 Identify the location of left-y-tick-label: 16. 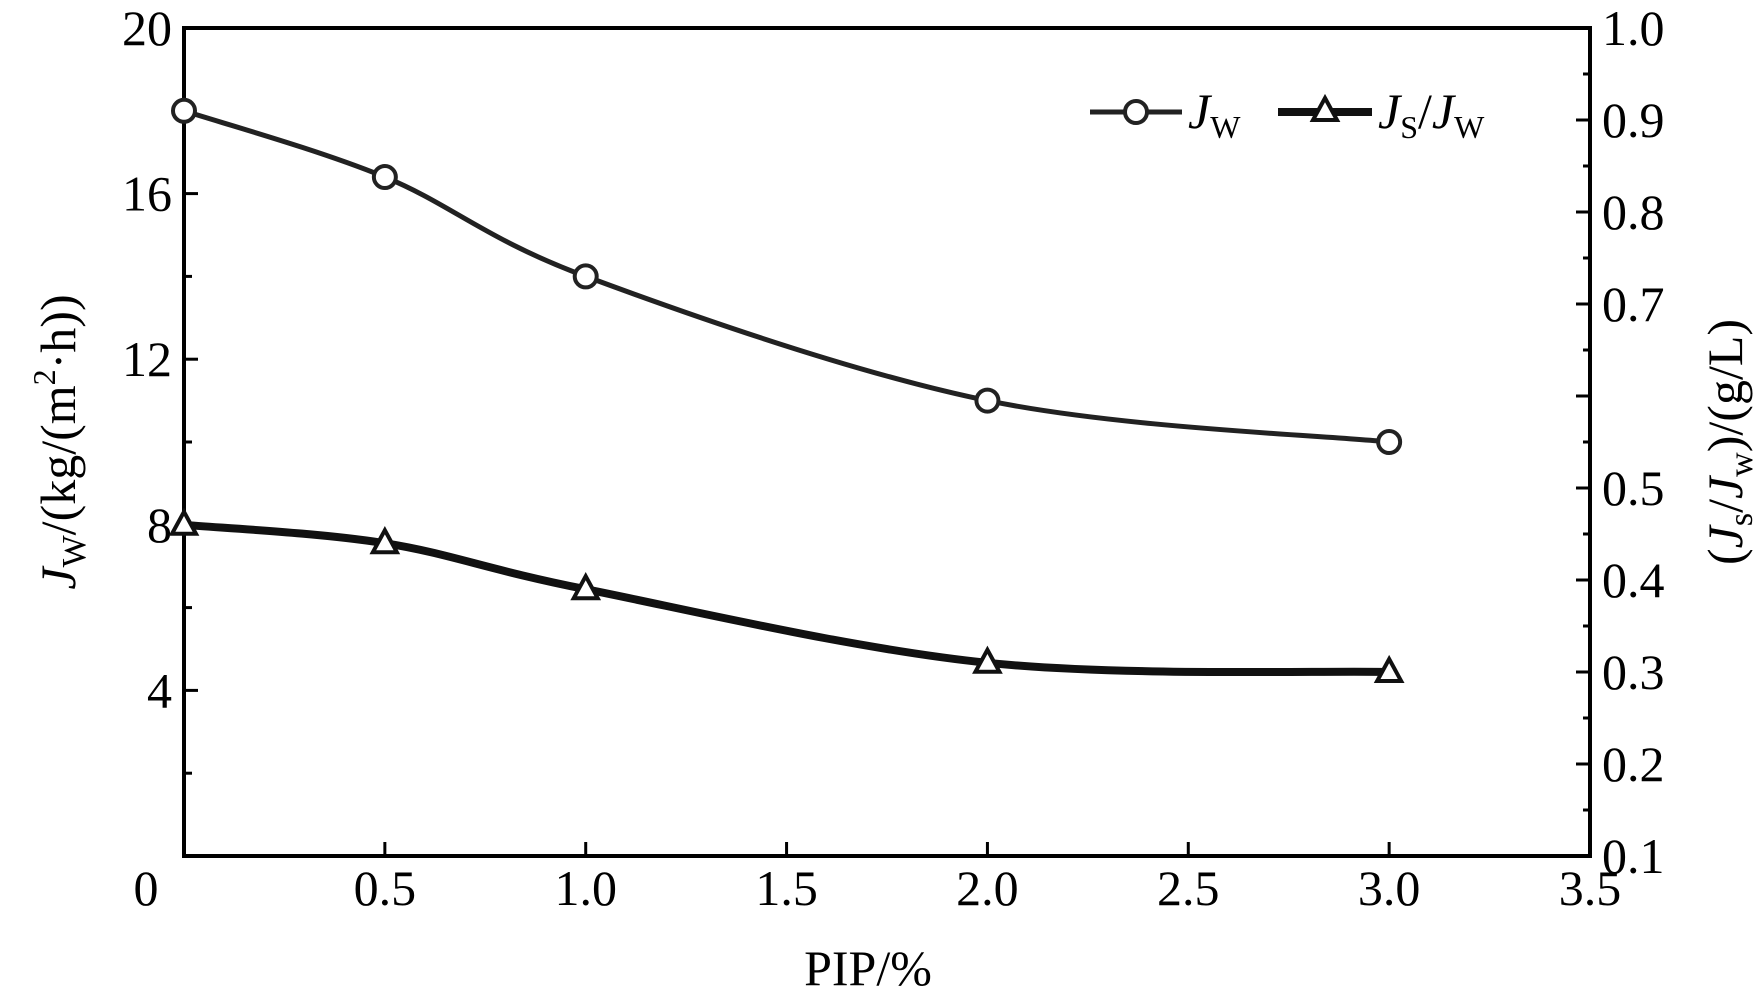
(147, 194).